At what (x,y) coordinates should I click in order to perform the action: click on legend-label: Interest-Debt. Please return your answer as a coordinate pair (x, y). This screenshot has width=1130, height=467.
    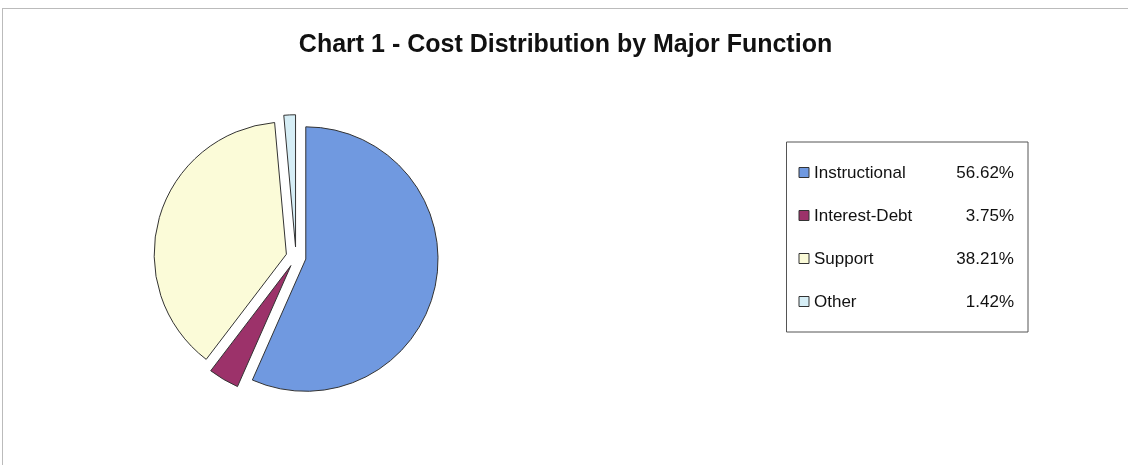
    Looking at the image, I should click on (863, 215).